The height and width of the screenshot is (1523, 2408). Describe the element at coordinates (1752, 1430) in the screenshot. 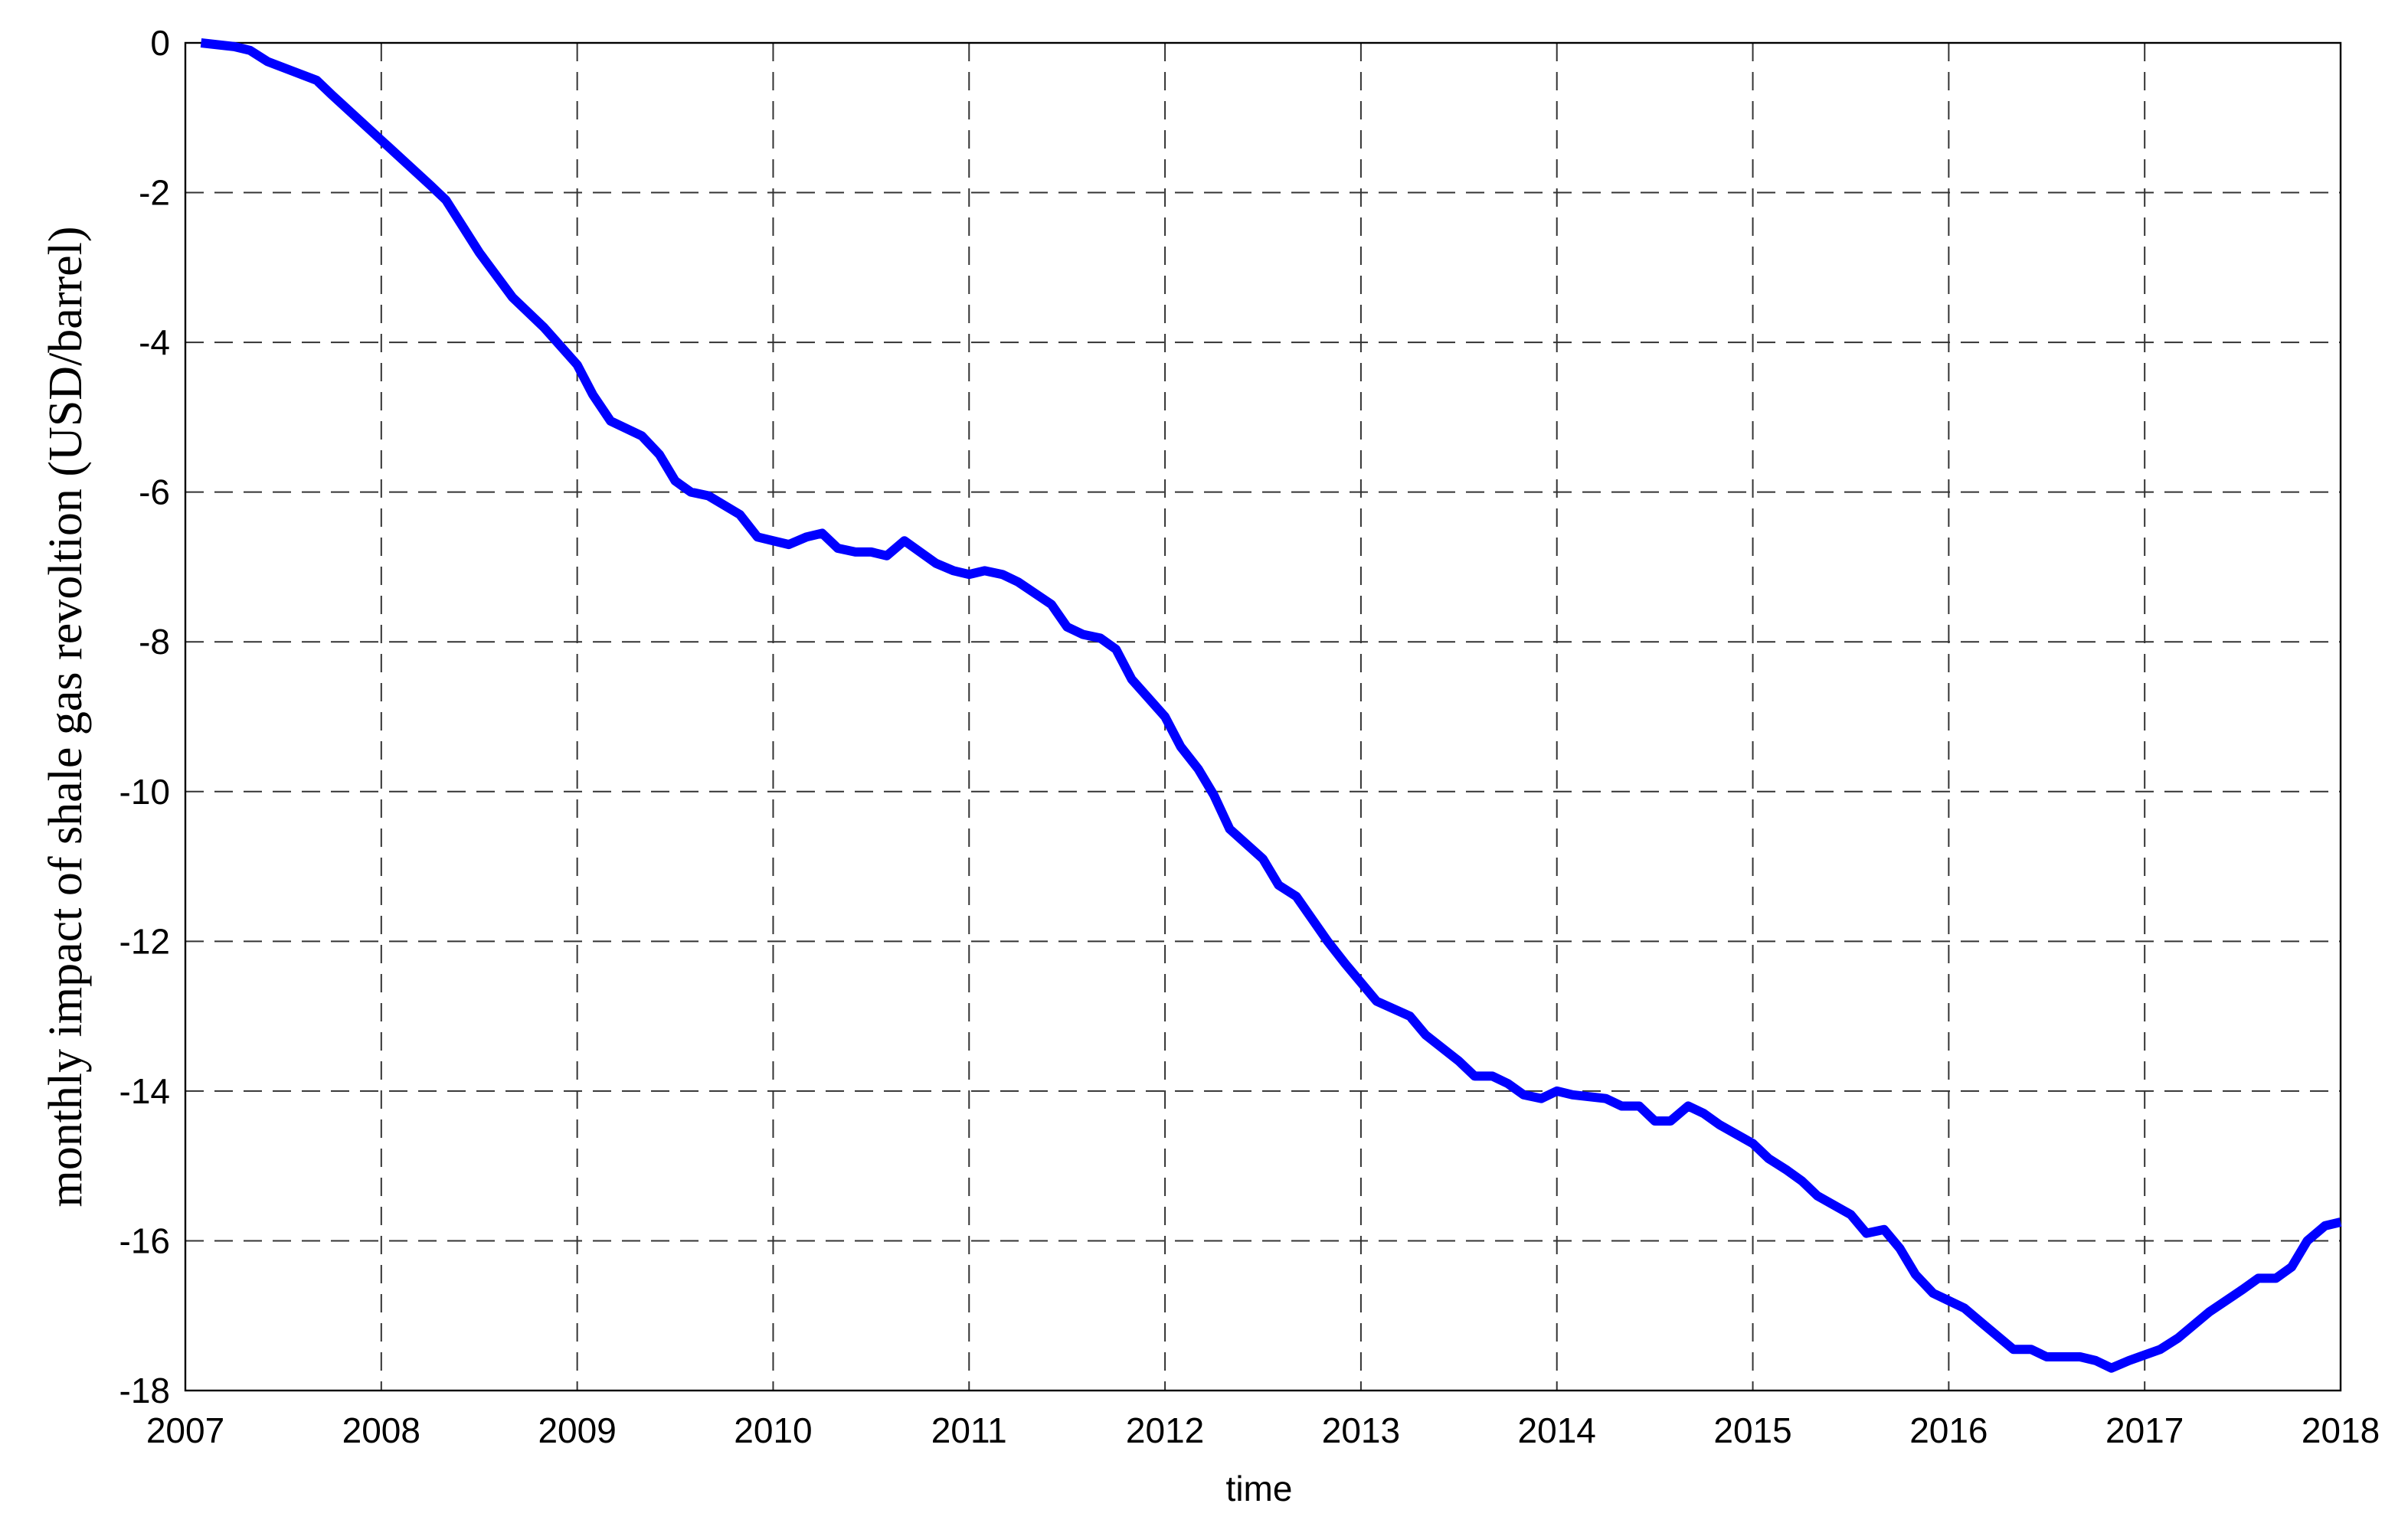

I see `x-tick-label: 2015` at that location.